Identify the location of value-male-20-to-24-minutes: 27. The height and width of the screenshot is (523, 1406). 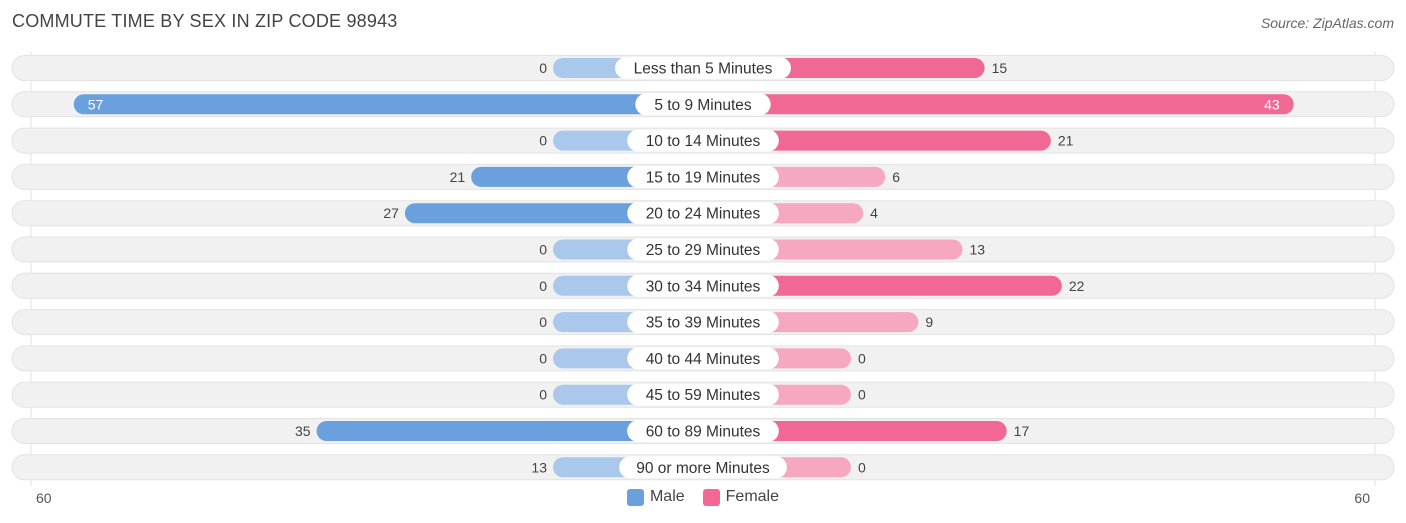
(391, 213).